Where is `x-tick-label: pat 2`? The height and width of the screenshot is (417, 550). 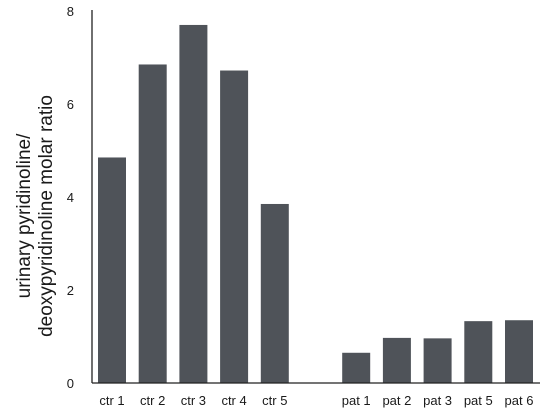 x-tick-label: pat 2 is located at coordinates (396, 400).